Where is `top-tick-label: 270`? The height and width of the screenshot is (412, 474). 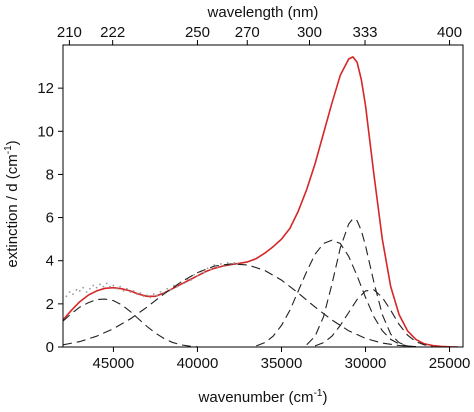 top-tick-label: 270 is located at coordinates (247, 32).